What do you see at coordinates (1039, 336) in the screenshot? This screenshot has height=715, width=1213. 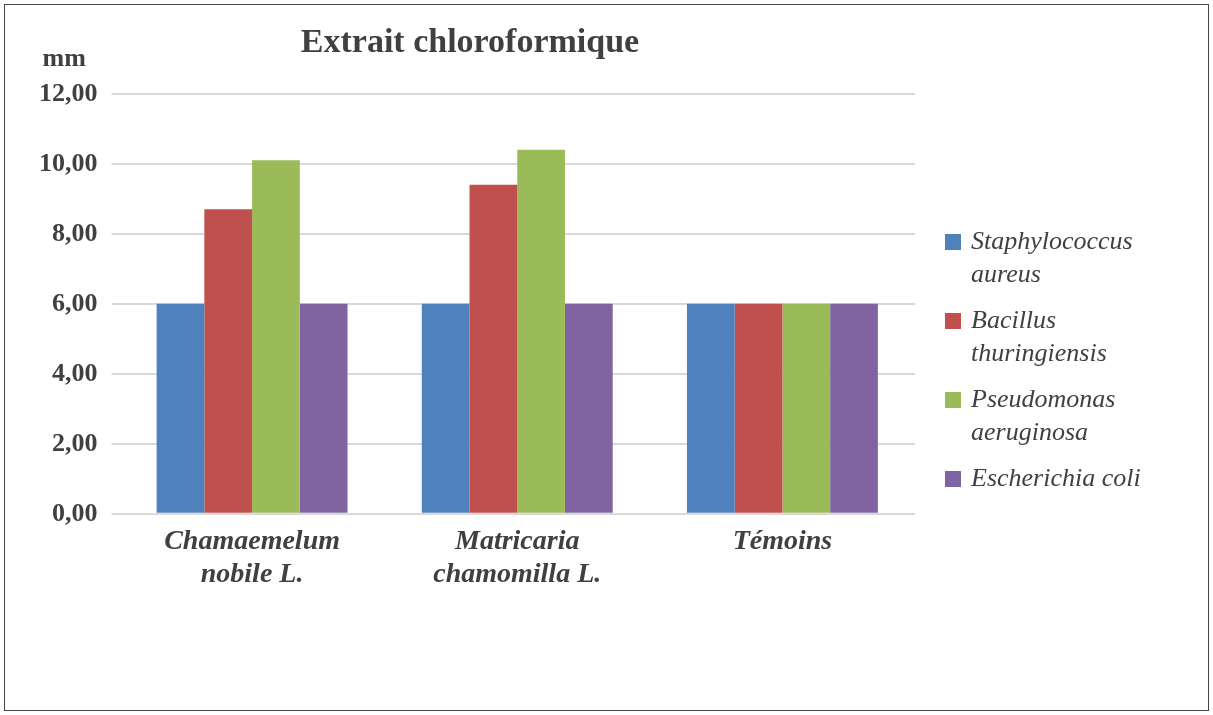 I see `legend-label: Bacillus thuringiensis` at bounding box center [1039, 336].